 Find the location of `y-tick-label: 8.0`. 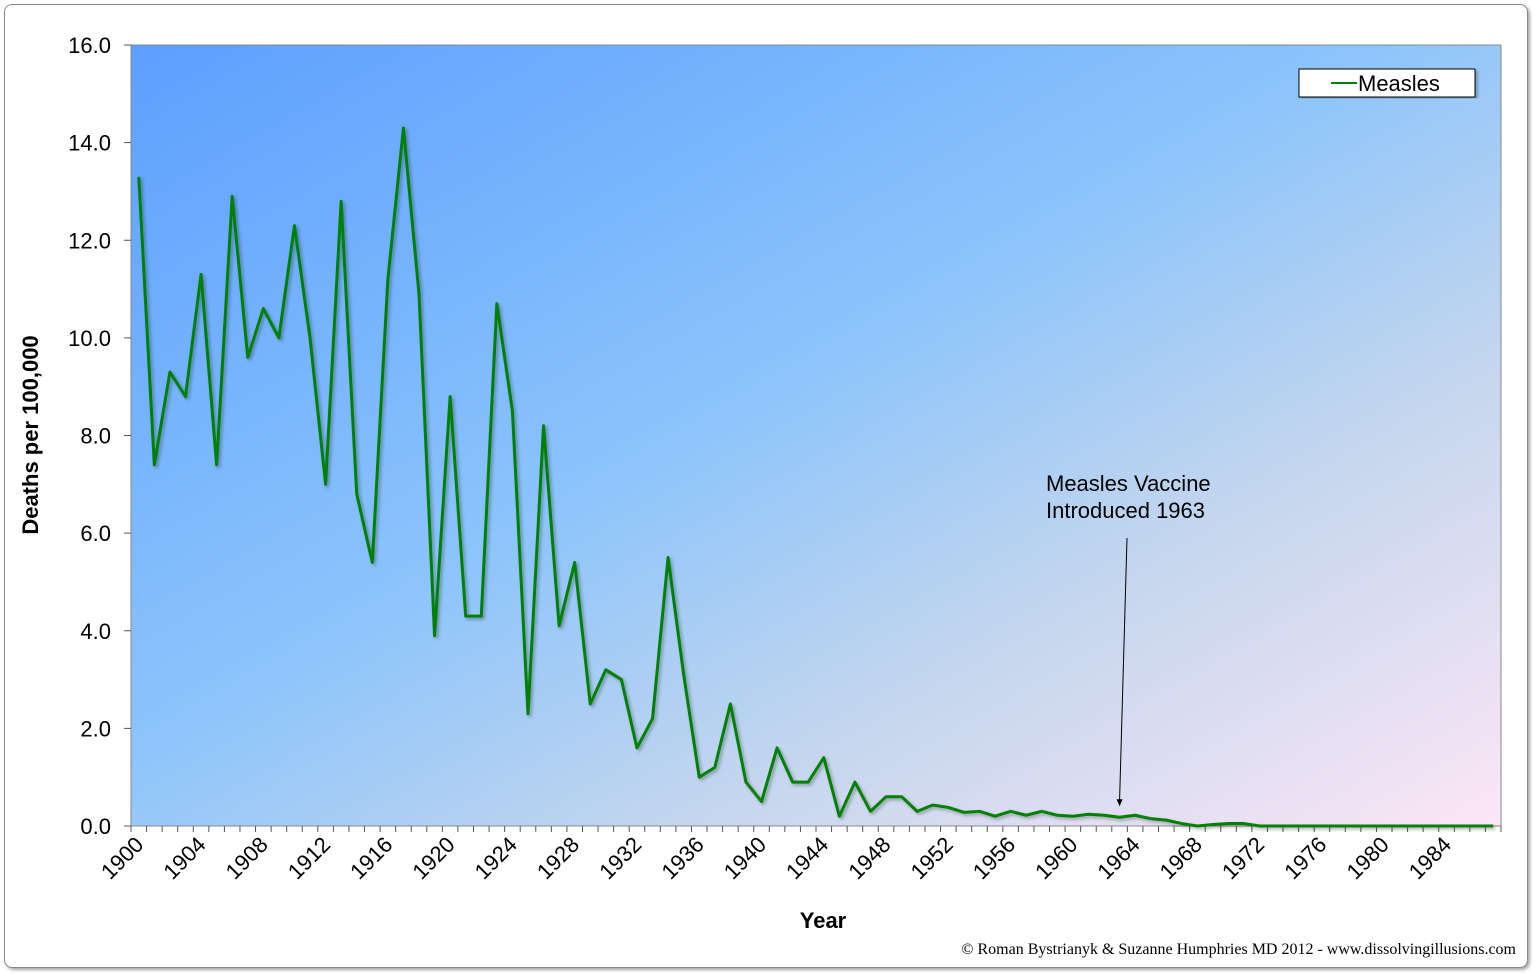

y-tick-label: 8.0 is located at coordinates (95, 436).